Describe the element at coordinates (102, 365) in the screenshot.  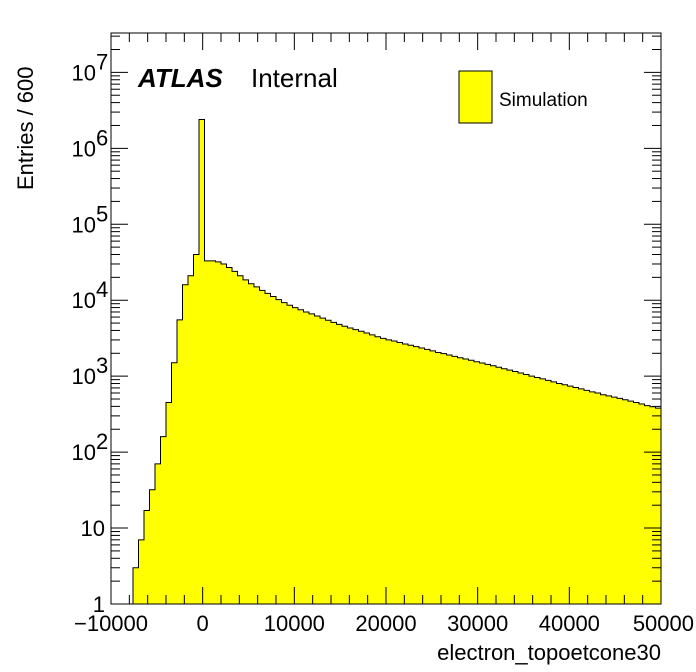
I see `y-tick-exponent: 3` at that location.